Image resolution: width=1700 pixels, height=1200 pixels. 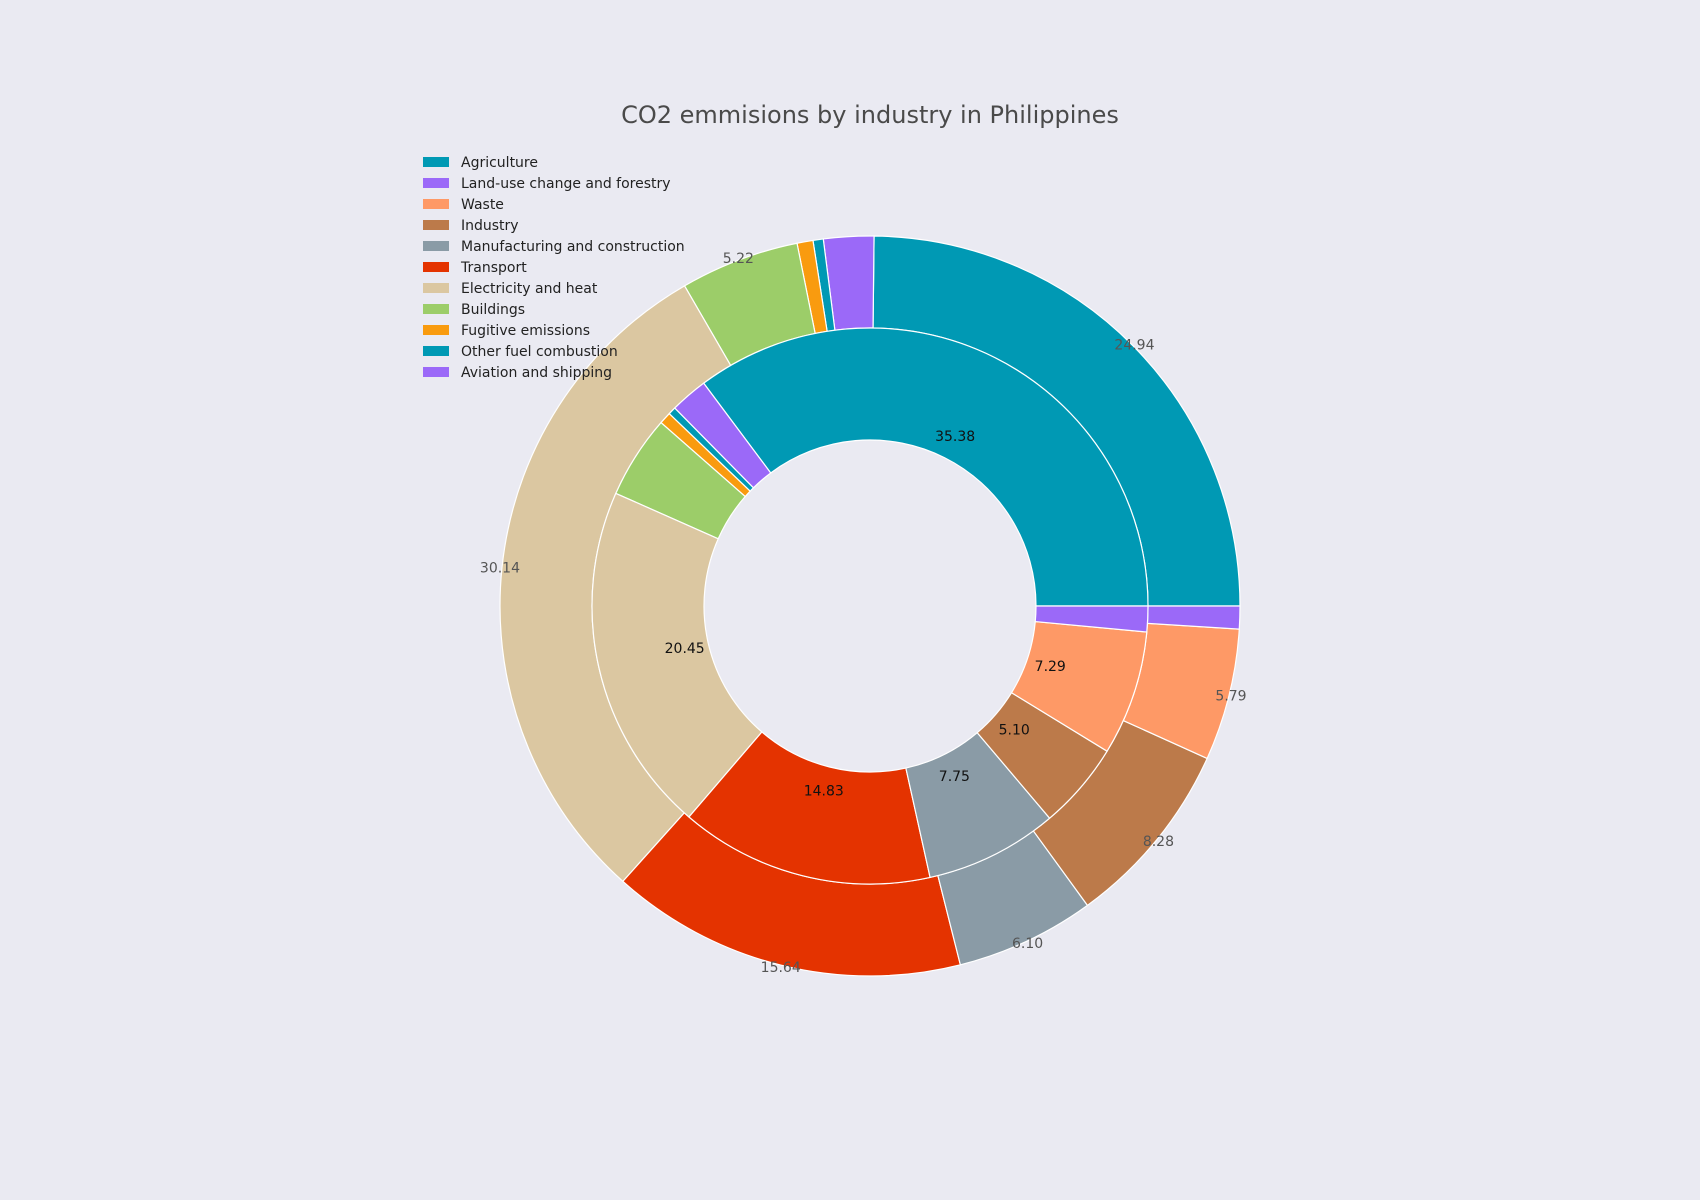 I want to click on outer-label-agriculture: 24.94, so click(x=1134, y=345).